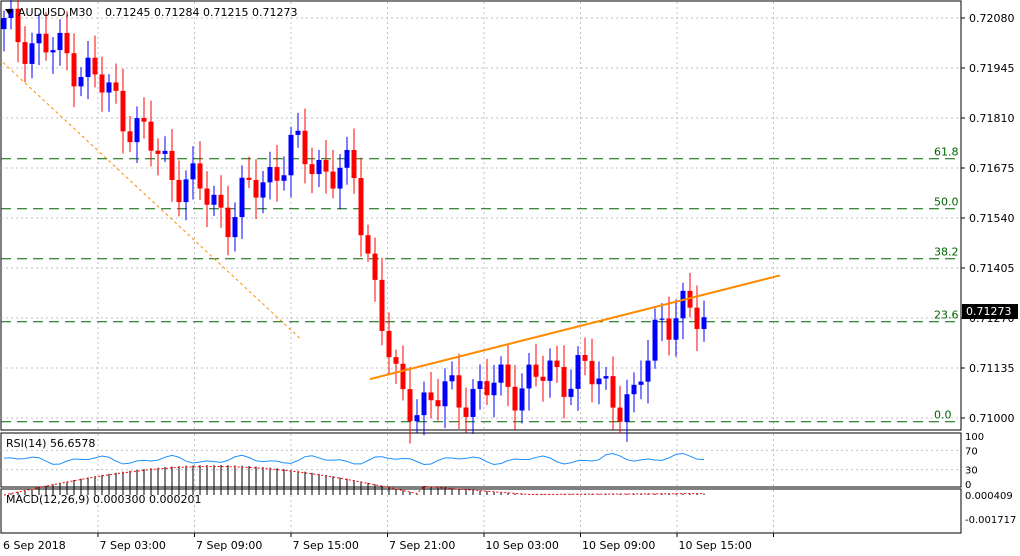 This screenshot has height=556, width=1020. I want to click on price-tick-label: 0.71135, so click(992, 368).